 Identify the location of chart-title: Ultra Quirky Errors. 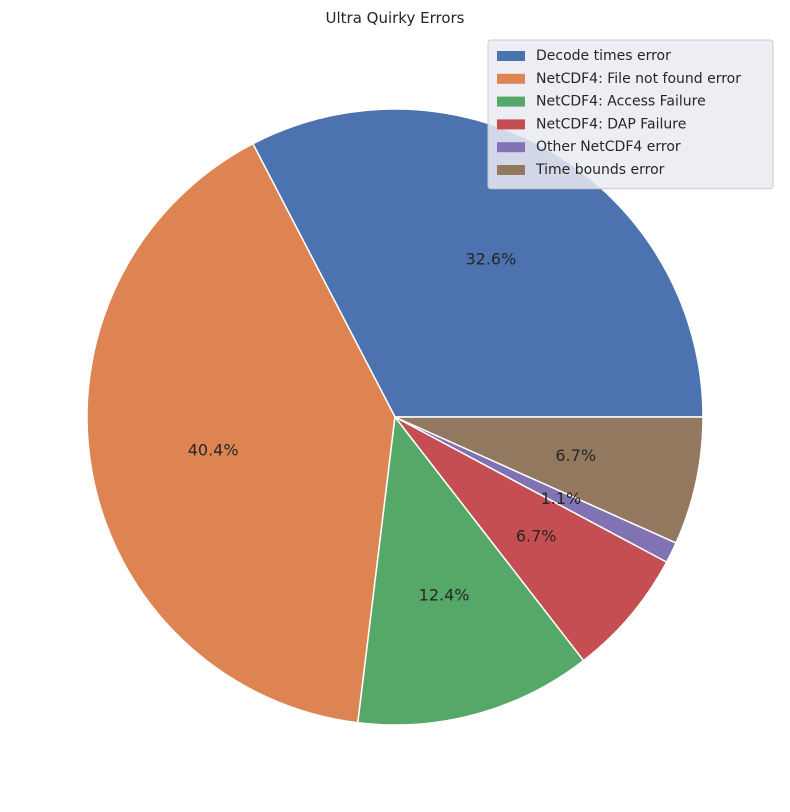
(395, 18).